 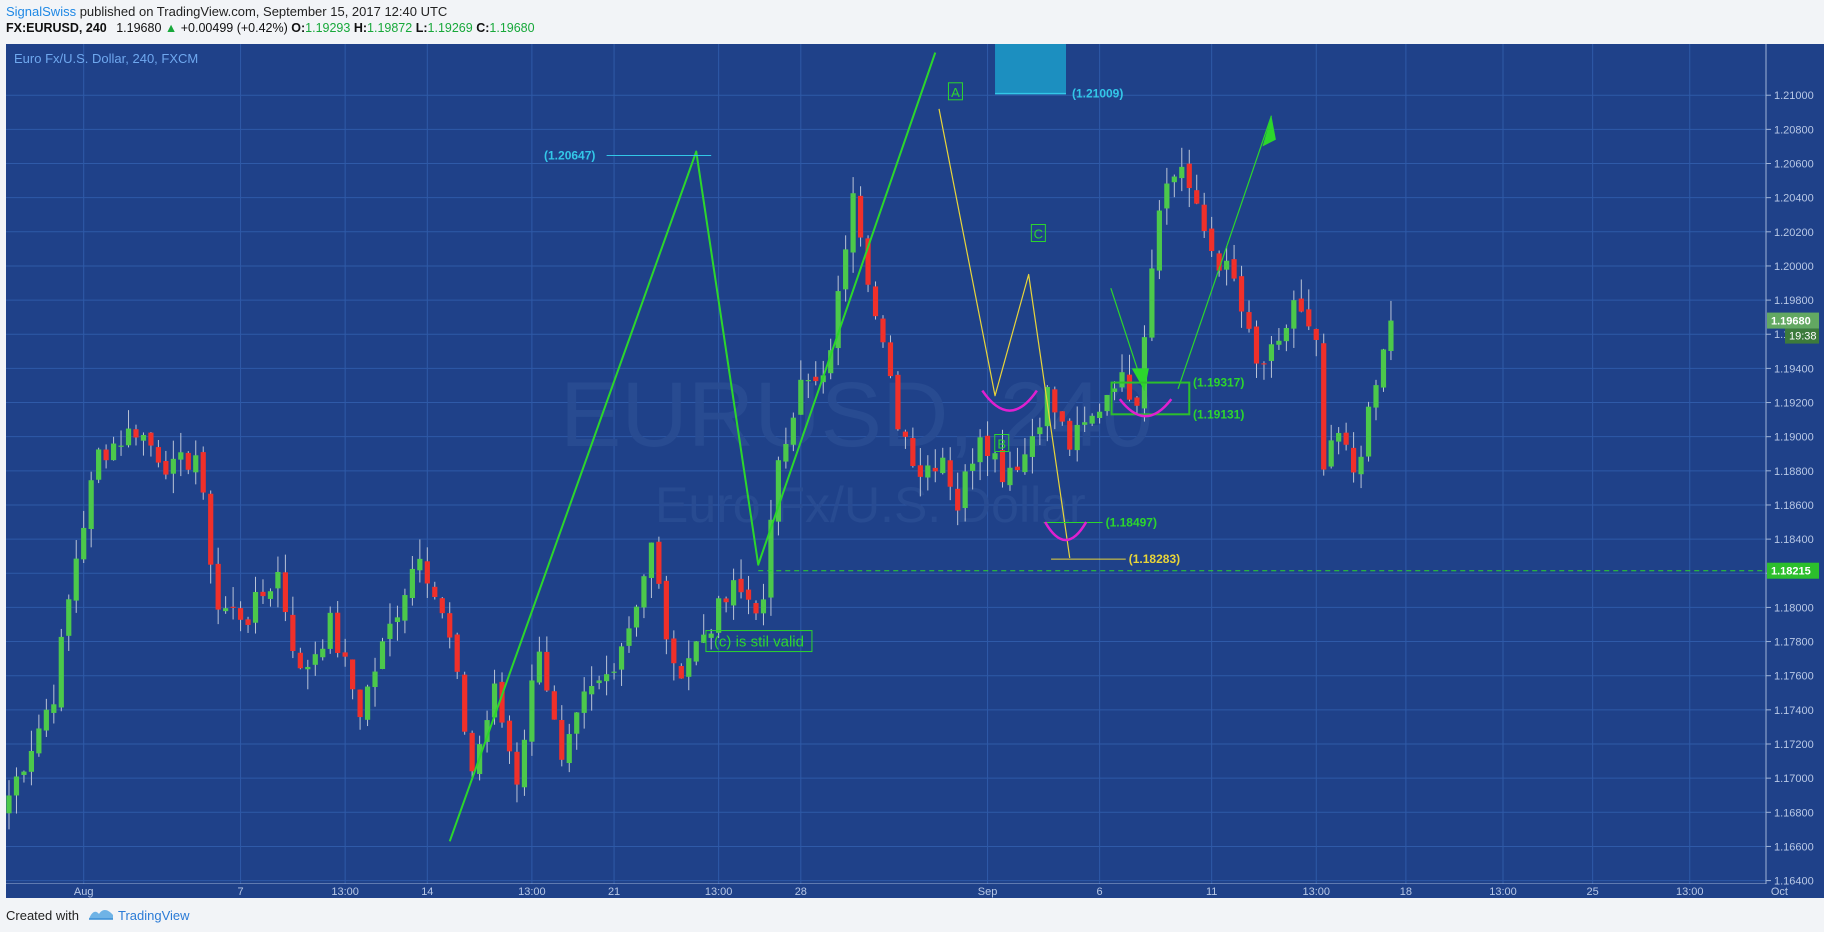 What do you see at coordinates (1794, 472) in the screenshot?
I see `price-tick-label: 1.18800` at bounding box center [1794, 472].